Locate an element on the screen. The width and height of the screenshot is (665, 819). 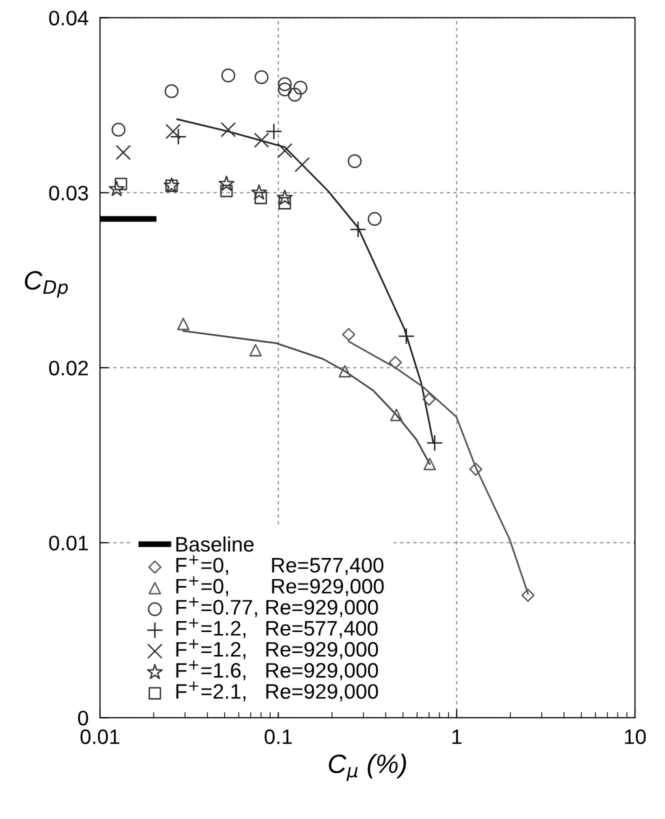
legend-label: F$^{+}$=0, Re=929,000 is located at coordinates (280, 586).